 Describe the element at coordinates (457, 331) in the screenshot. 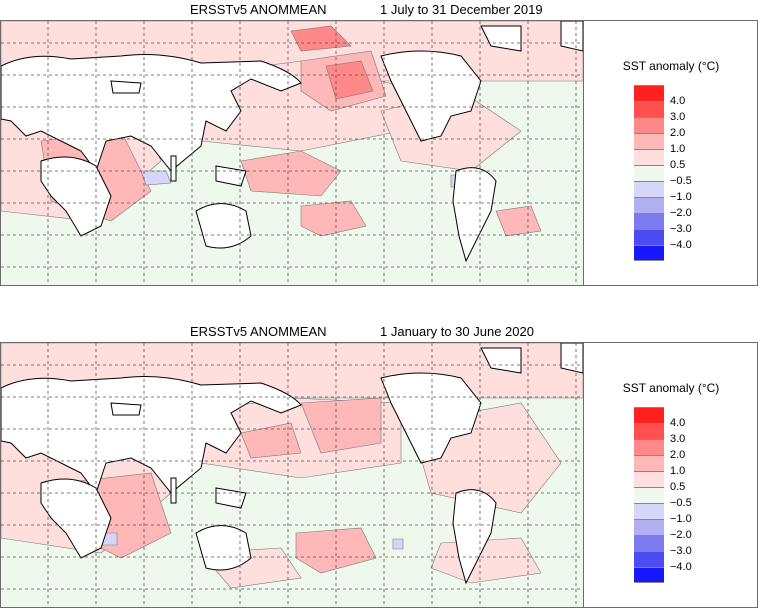

I see `panel-title-period: 1 January to 30 June 2020` at that location.